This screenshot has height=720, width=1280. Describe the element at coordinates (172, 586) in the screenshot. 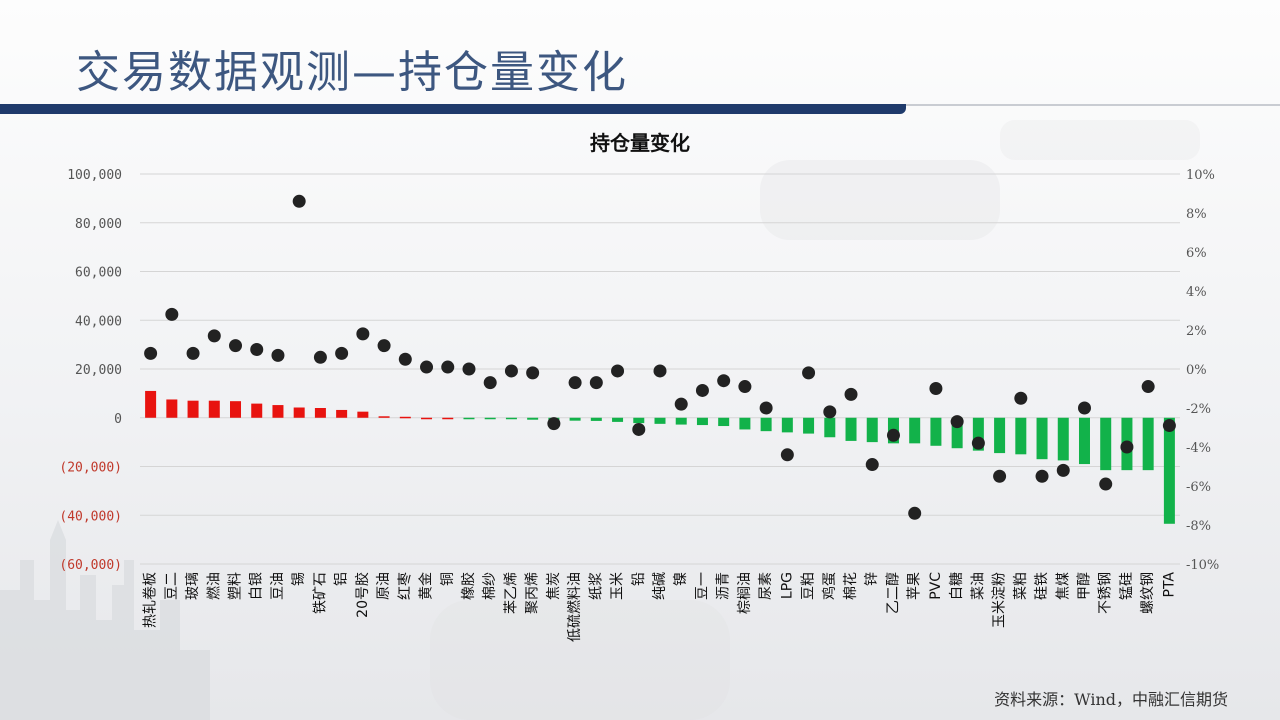

I see `category-label: 豆二` at that location.